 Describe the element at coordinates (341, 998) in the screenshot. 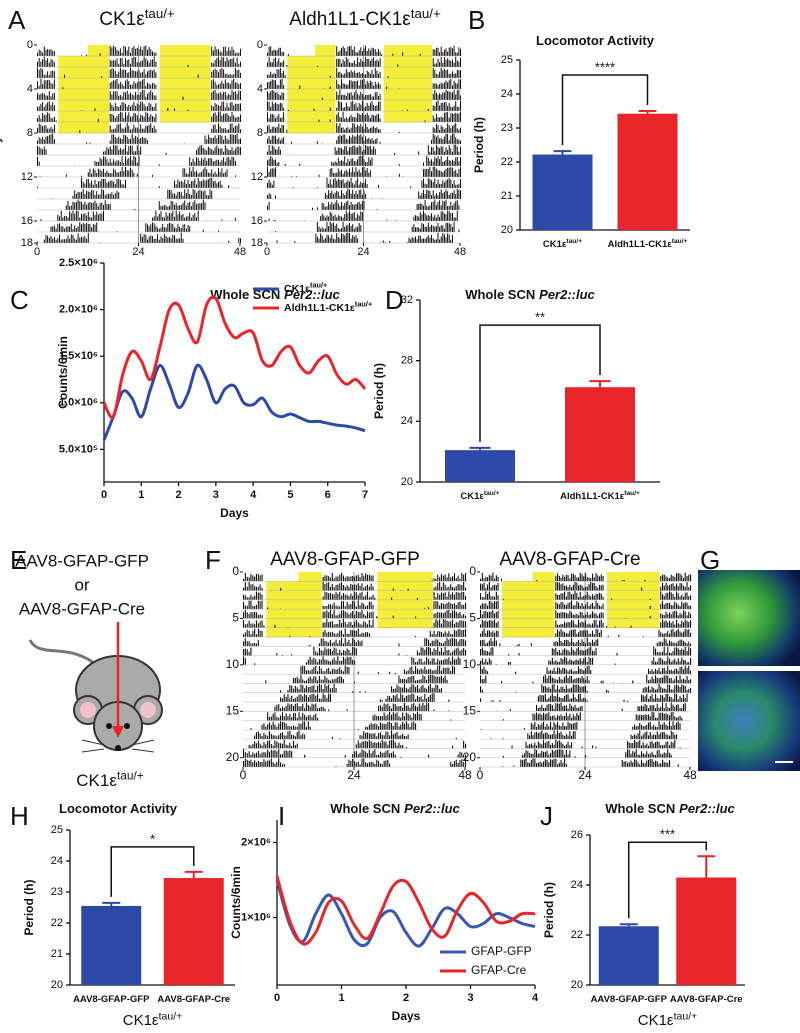

I see `x-tick-label: 1` at that location.